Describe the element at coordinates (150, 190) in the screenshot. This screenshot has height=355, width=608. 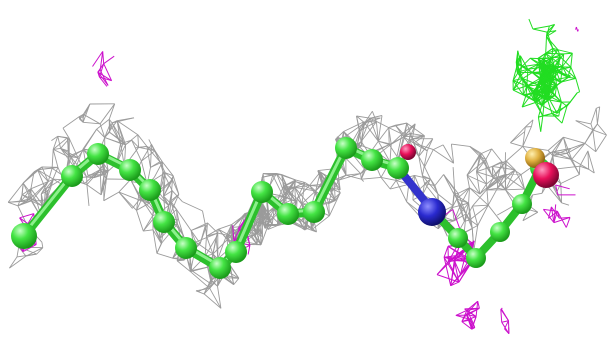
I see `carbon-atom` at that location.